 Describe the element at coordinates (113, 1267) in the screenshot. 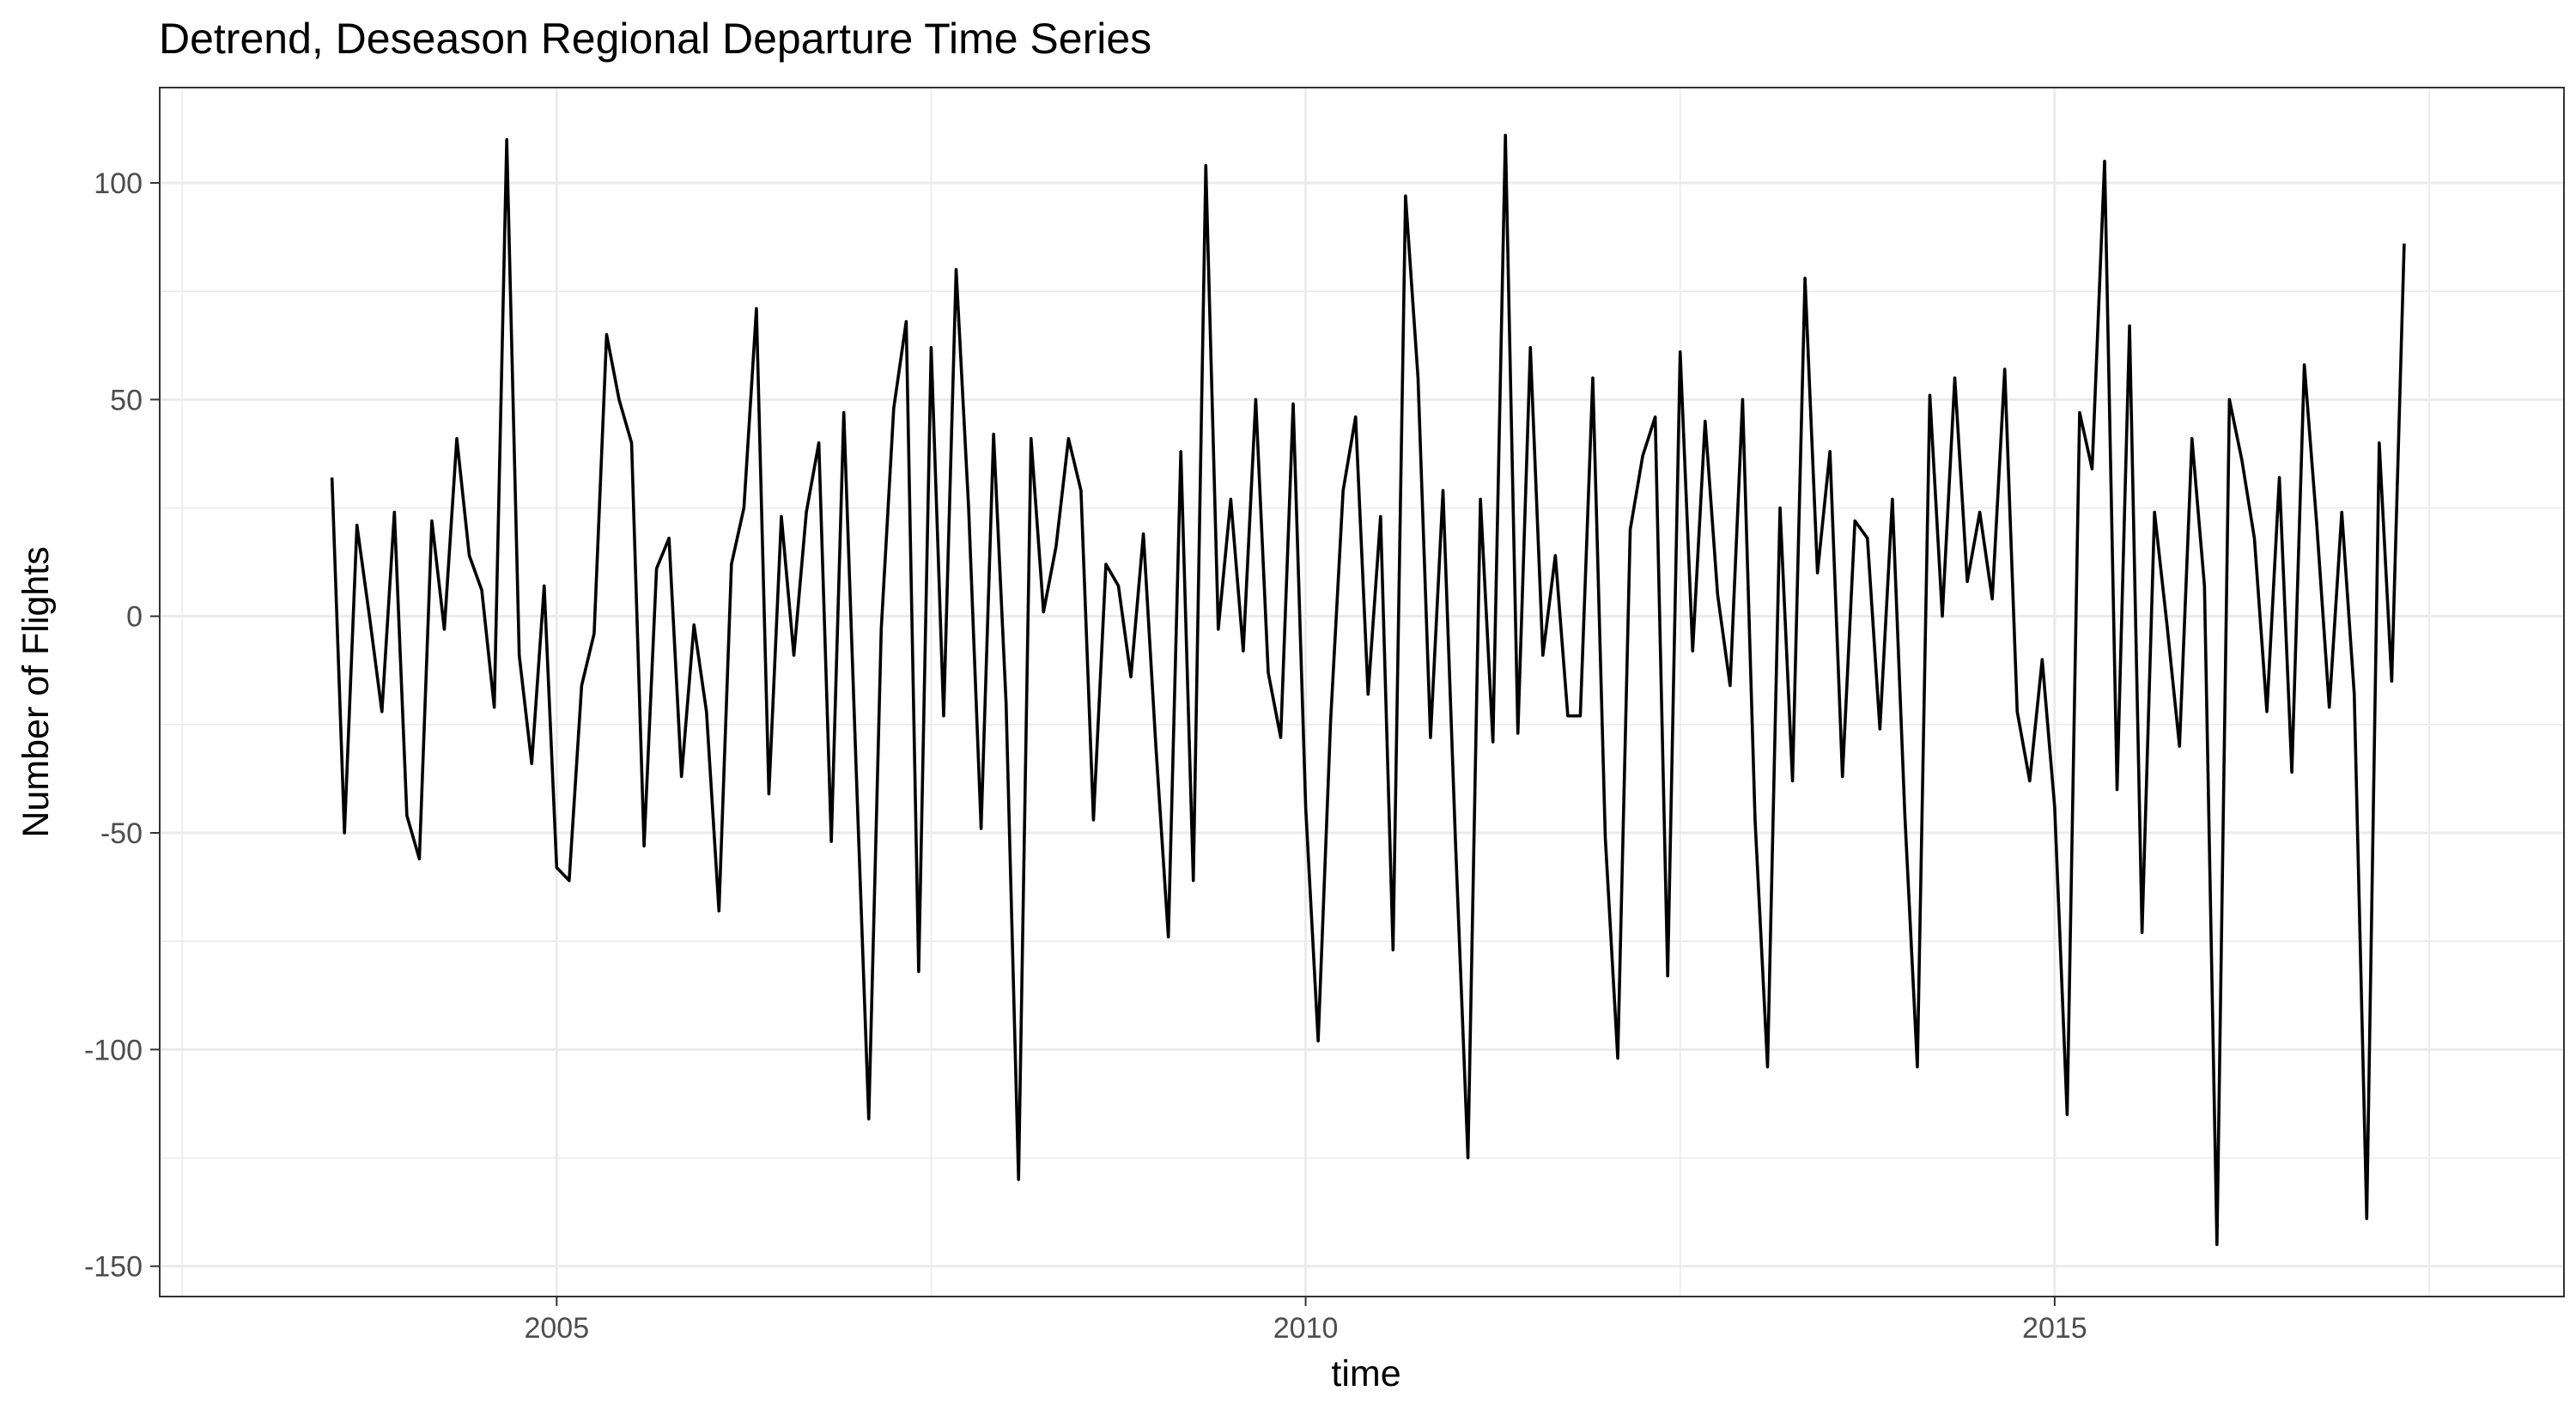

I see `y-tick-label: -150` at that location.